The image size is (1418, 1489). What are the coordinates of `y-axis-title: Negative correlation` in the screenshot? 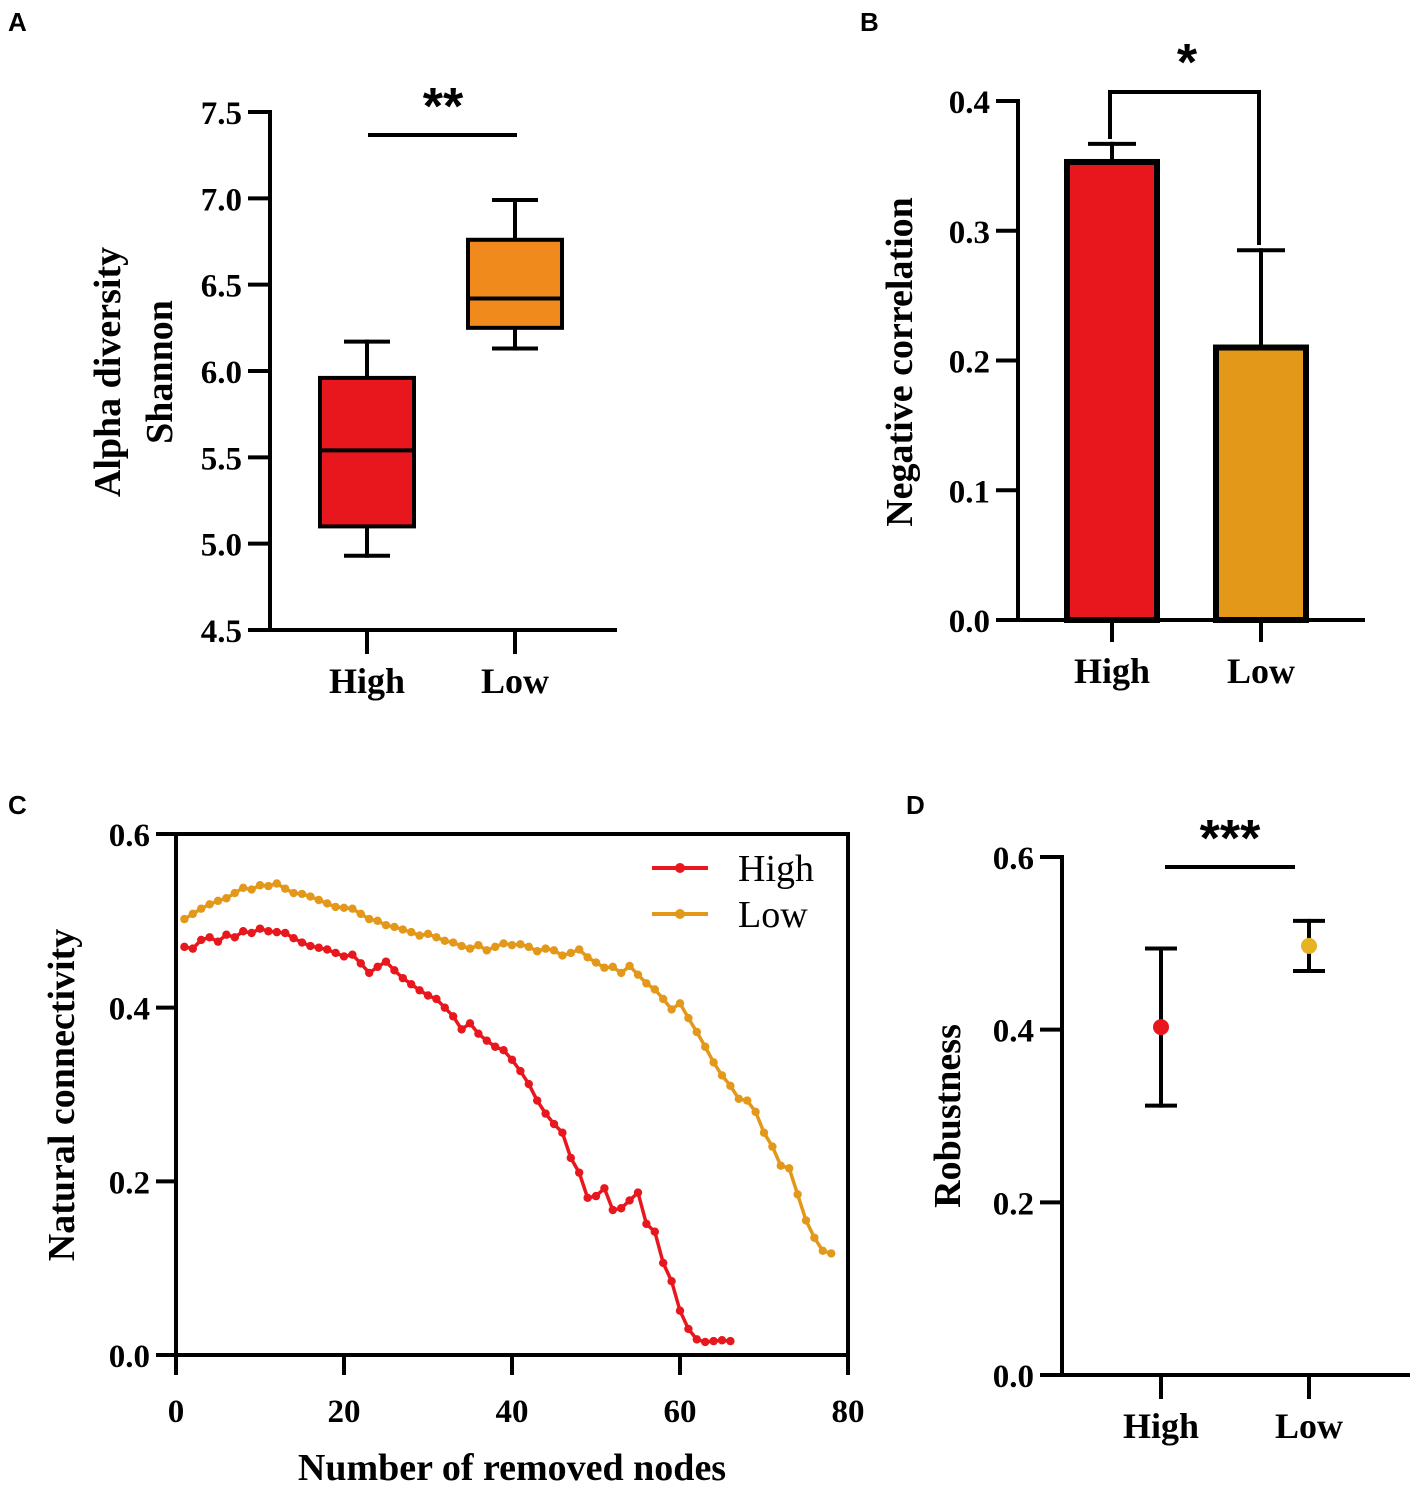 It's located at (900, 362).